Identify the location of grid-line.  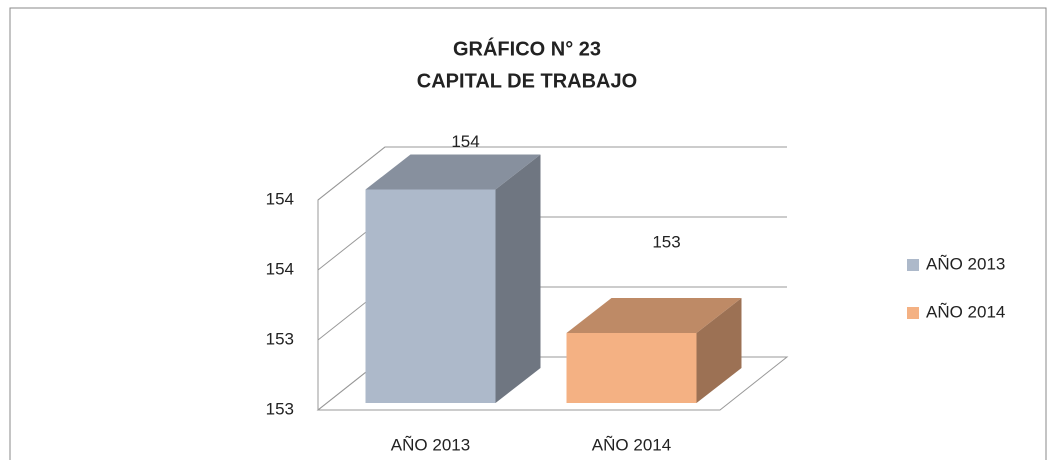
(552, 173).